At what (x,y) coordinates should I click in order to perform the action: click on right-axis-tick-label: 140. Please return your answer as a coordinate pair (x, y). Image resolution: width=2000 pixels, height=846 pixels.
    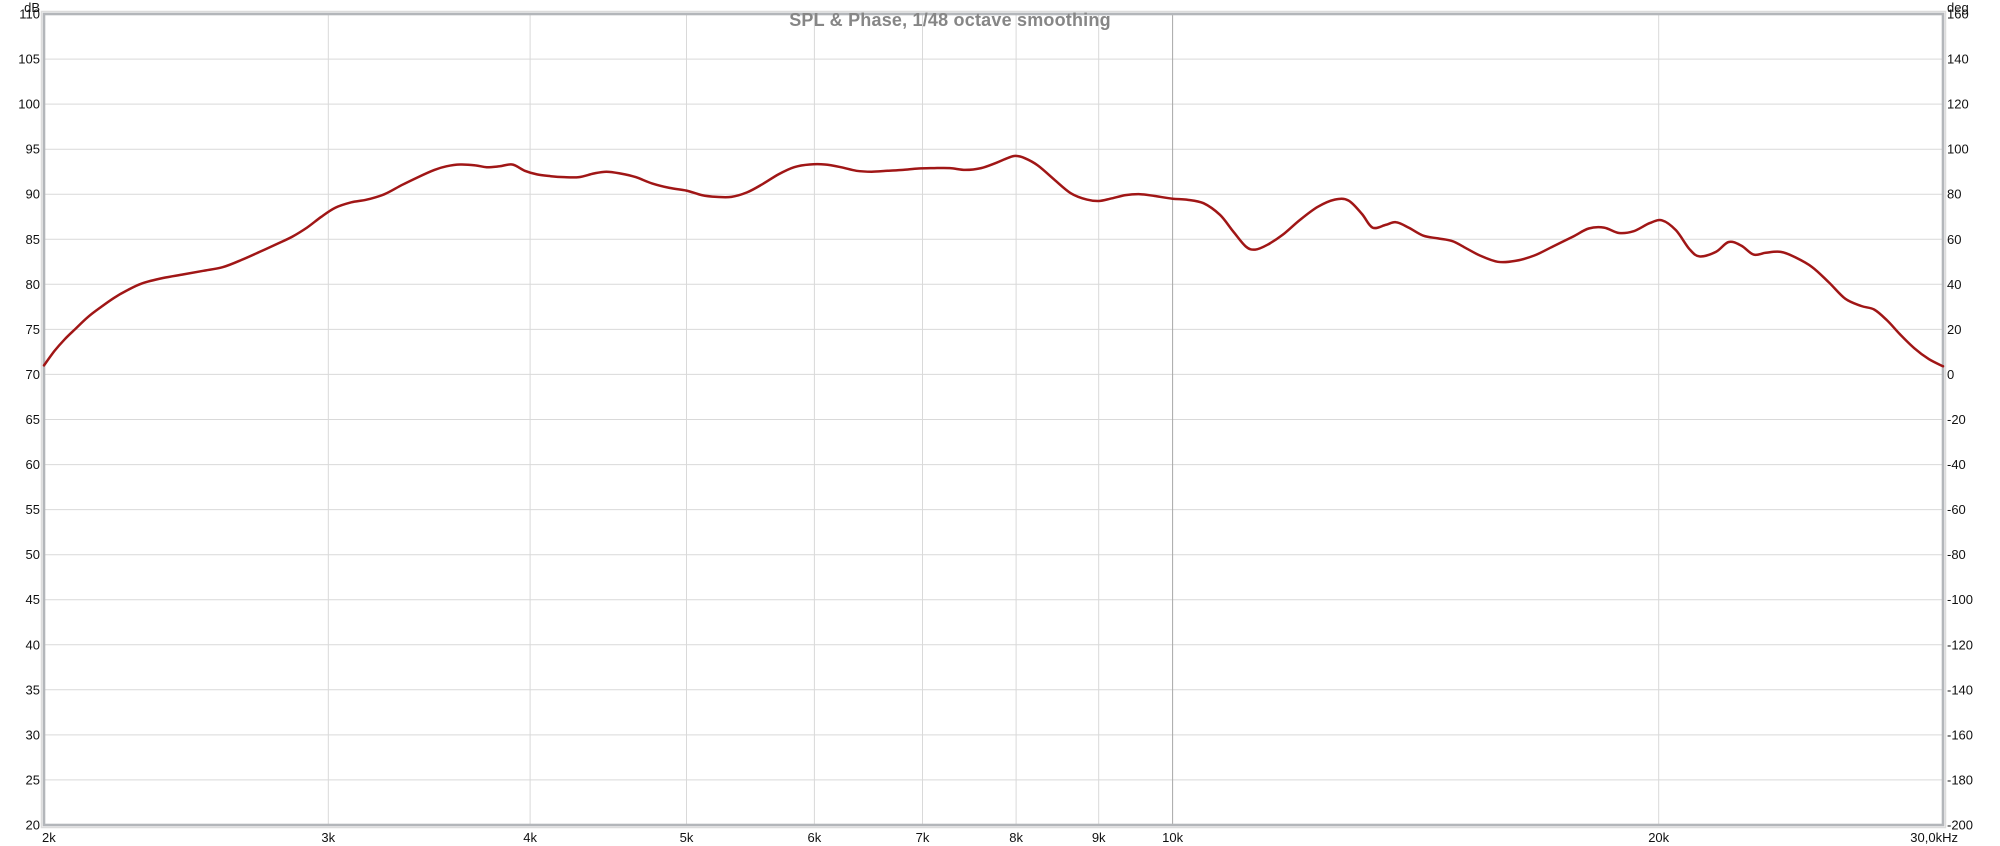
    Looking at the image, I should click on (1958, 59).